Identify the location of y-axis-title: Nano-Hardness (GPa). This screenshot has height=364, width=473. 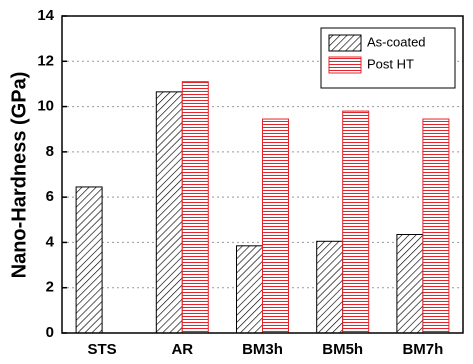
(19, 175).